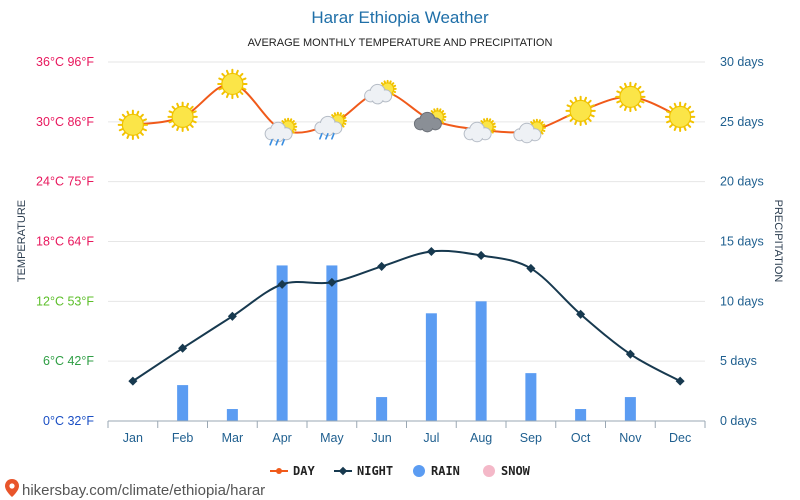 This screenshot has width=800, height=500. Describe the element at coordinates (382, 409) in the screenshot. I see `rain-bar-jun` at that location.